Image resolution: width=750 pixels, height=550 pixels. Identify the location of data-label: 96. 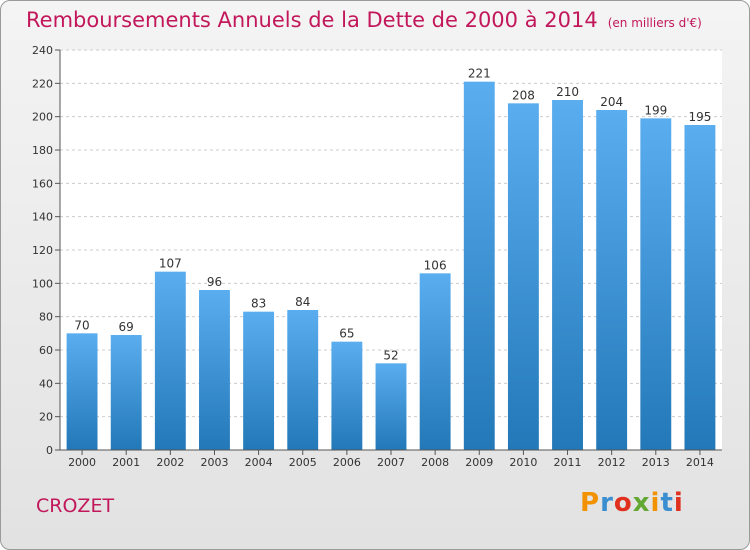
(214, 282).